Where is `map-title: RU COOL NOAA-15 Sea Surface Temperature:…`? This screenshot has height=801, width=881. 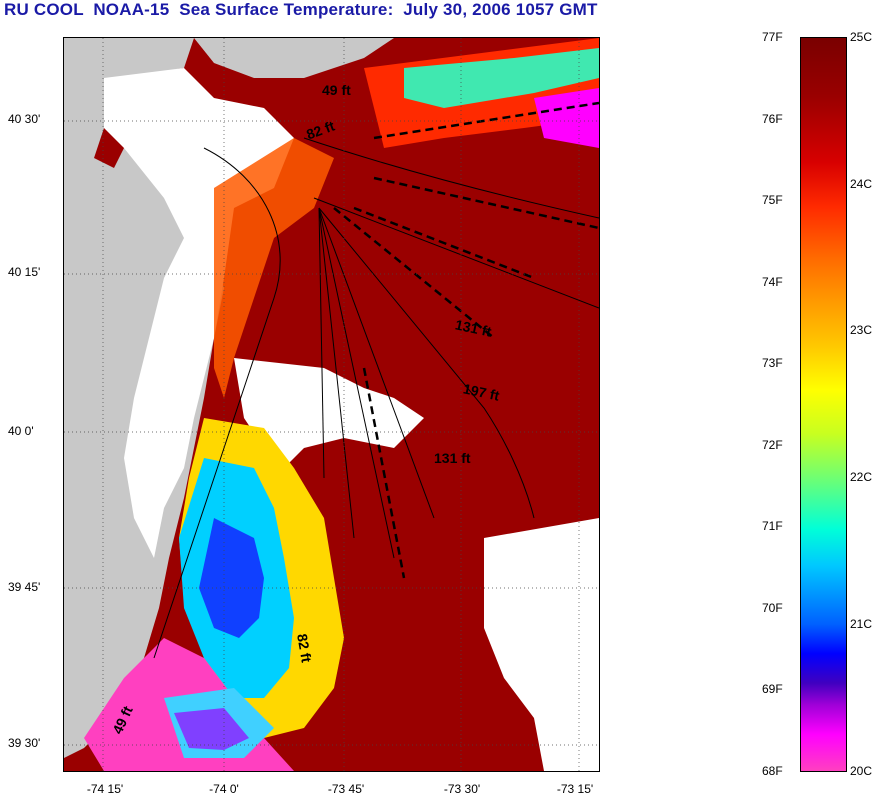 map-title: RU COOL NOAA-15 Sea Surface Temperature:… is located at coordinates (301, 9).